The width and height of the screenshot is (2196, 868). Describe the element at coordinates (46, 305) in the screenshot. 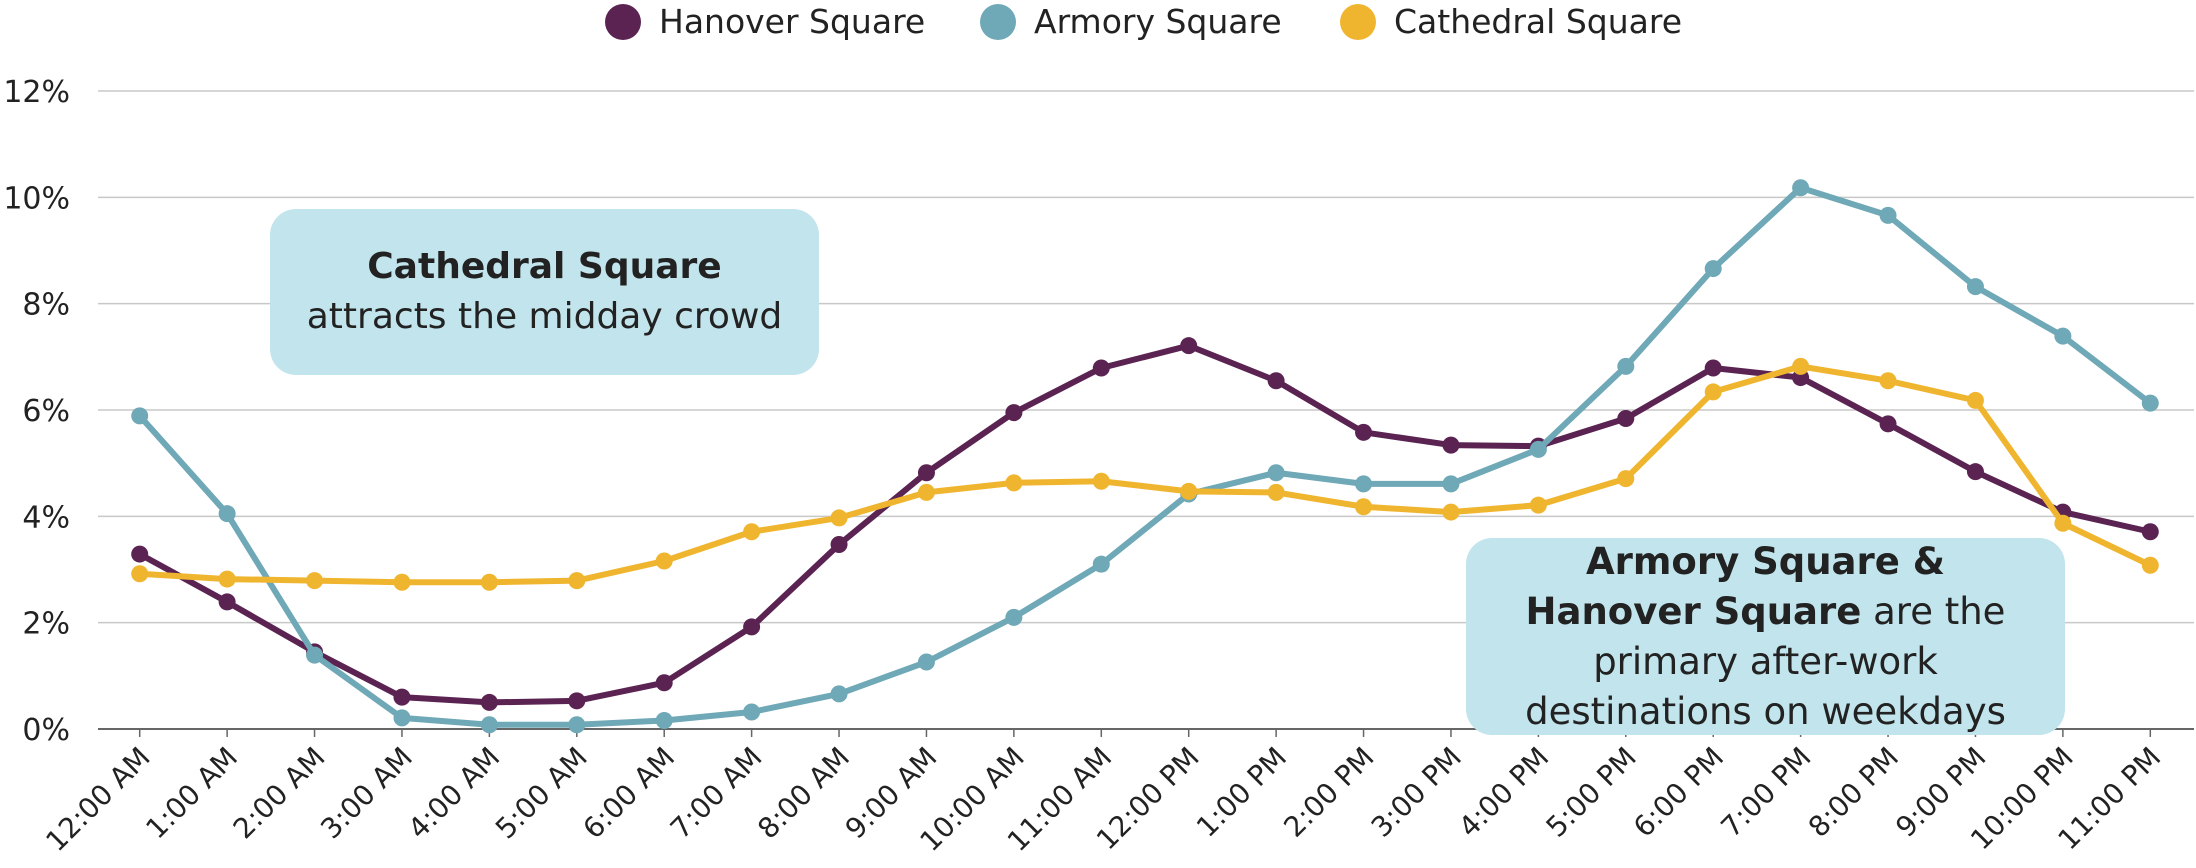

I see `y-tick-label: 8%` at that location.